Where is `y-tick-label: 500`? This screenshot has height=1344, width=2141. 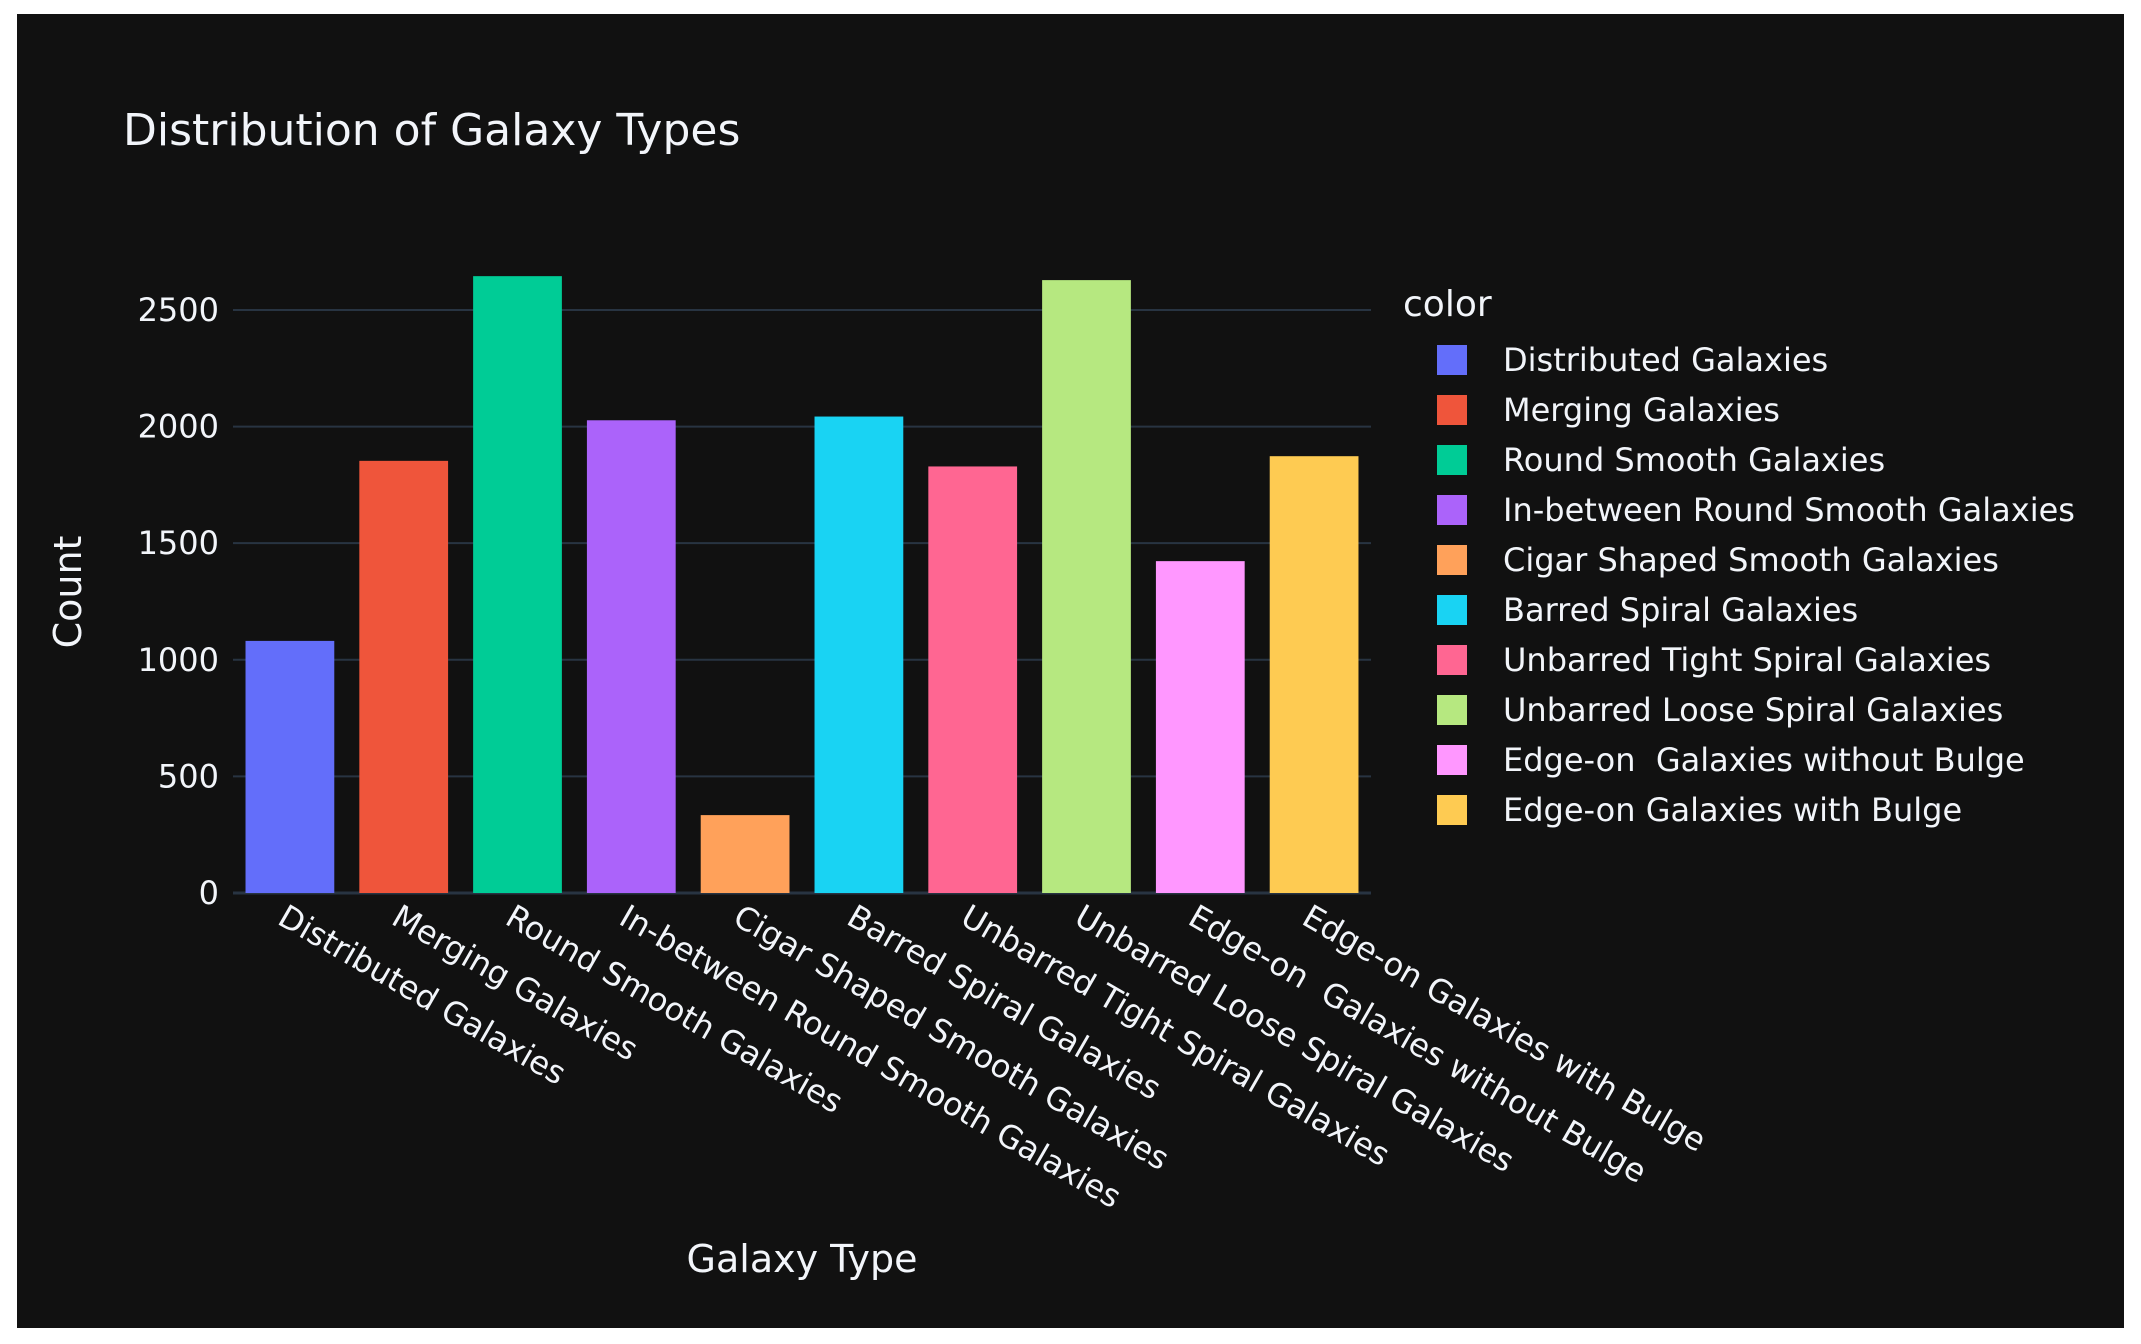
y-tick-label: 500 is located at coordinates (188, 776).